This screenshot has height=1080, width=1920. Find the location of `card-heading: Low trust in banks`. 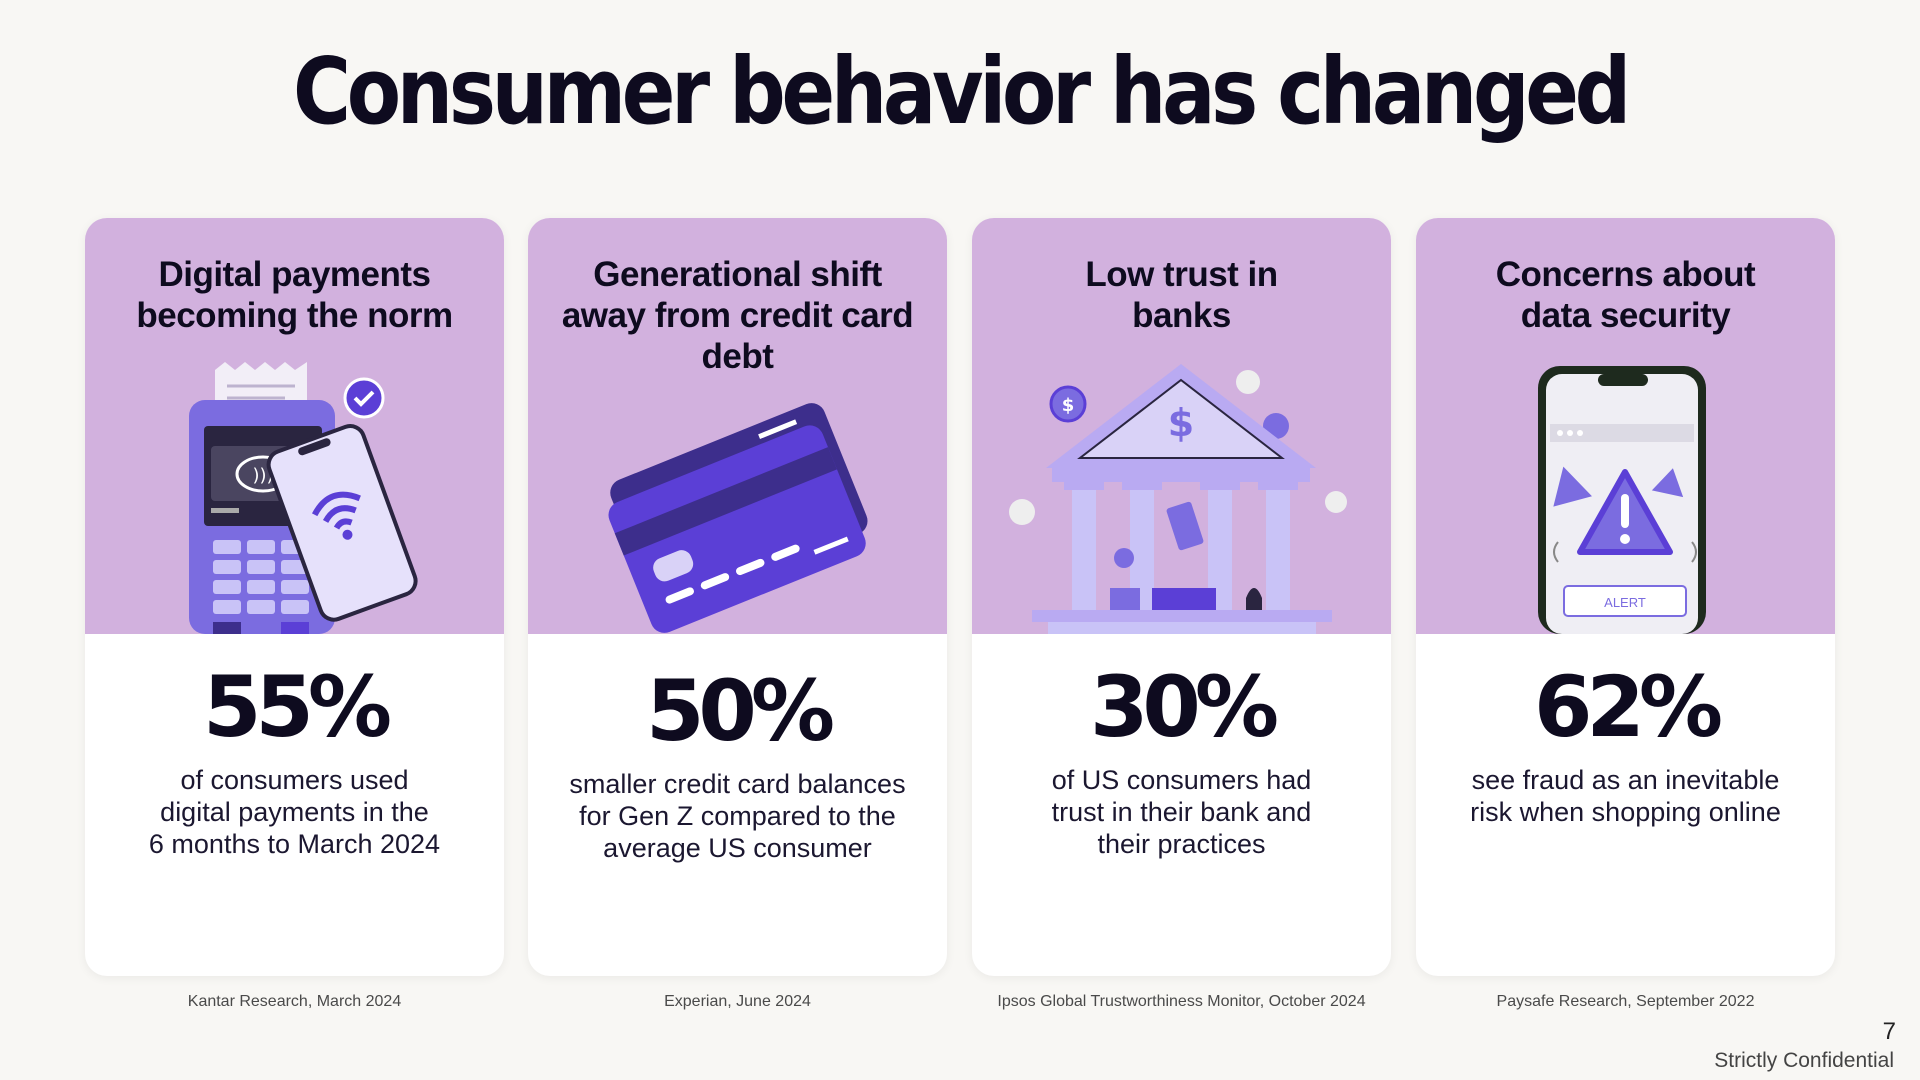

card-heading: Low trust in banks is located at coordinates (1181, 295).